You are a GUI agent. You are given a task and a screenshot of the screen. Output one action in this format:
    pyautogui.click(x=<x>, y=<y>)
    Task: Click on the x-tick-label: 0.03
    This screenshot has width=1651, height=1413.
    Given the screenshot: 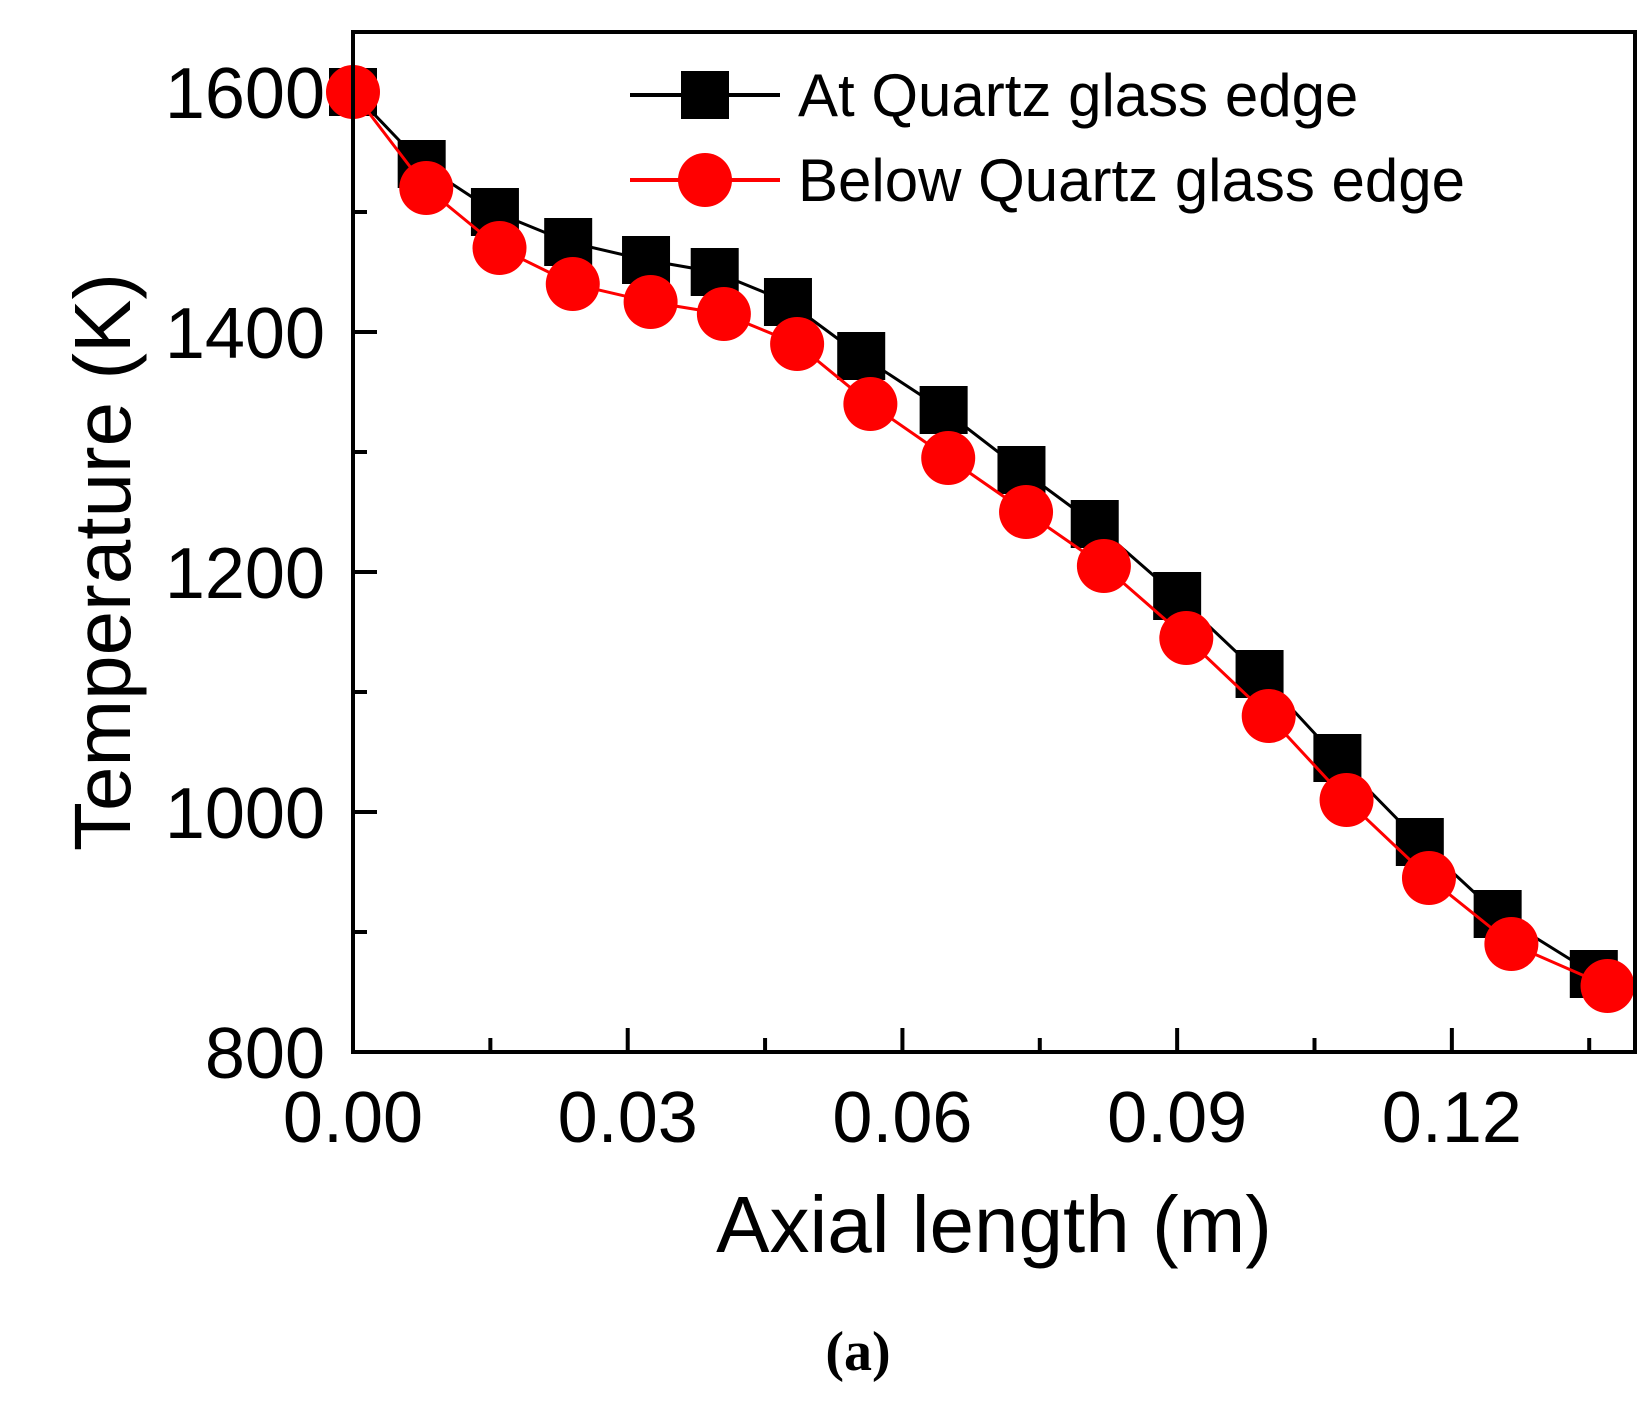 What is the action you would take?
    pyautogui.click(x=628, y=1118)
    